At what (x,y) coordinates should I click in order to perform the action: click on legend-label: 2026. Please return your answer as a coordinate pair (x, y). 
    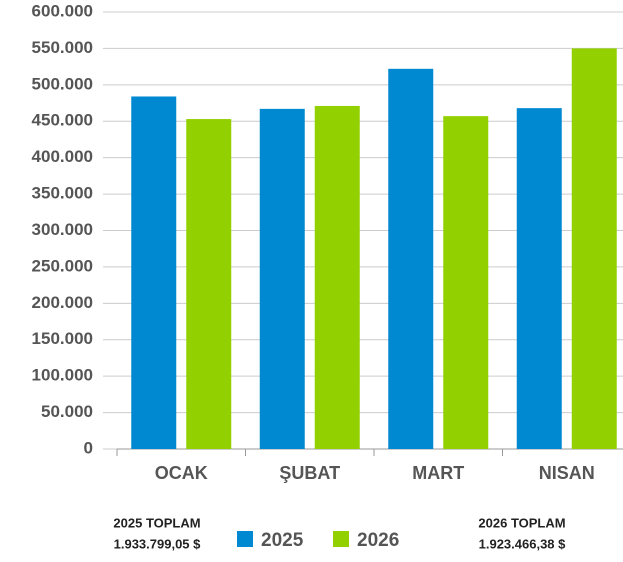
    Looking at the image, I should click on (378, 540).